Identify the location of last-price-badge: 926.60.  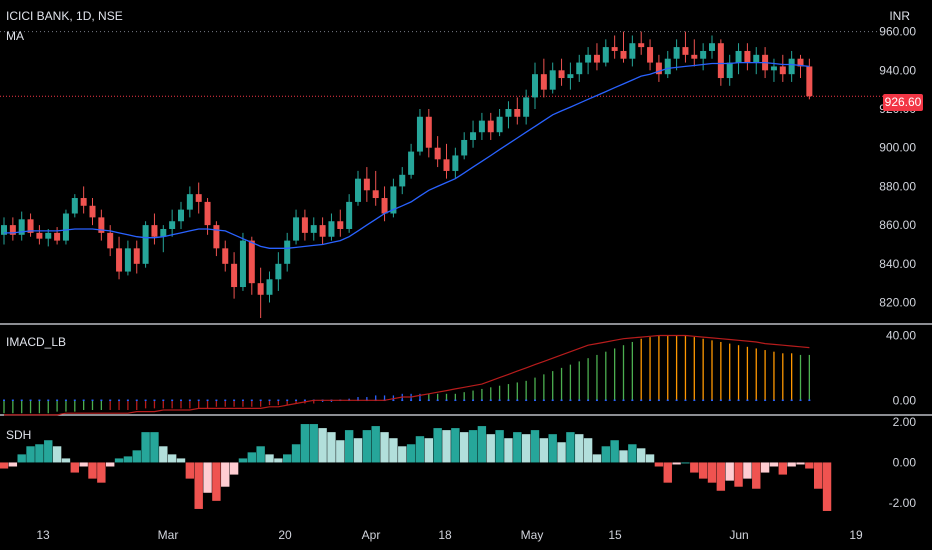
(903, 102).